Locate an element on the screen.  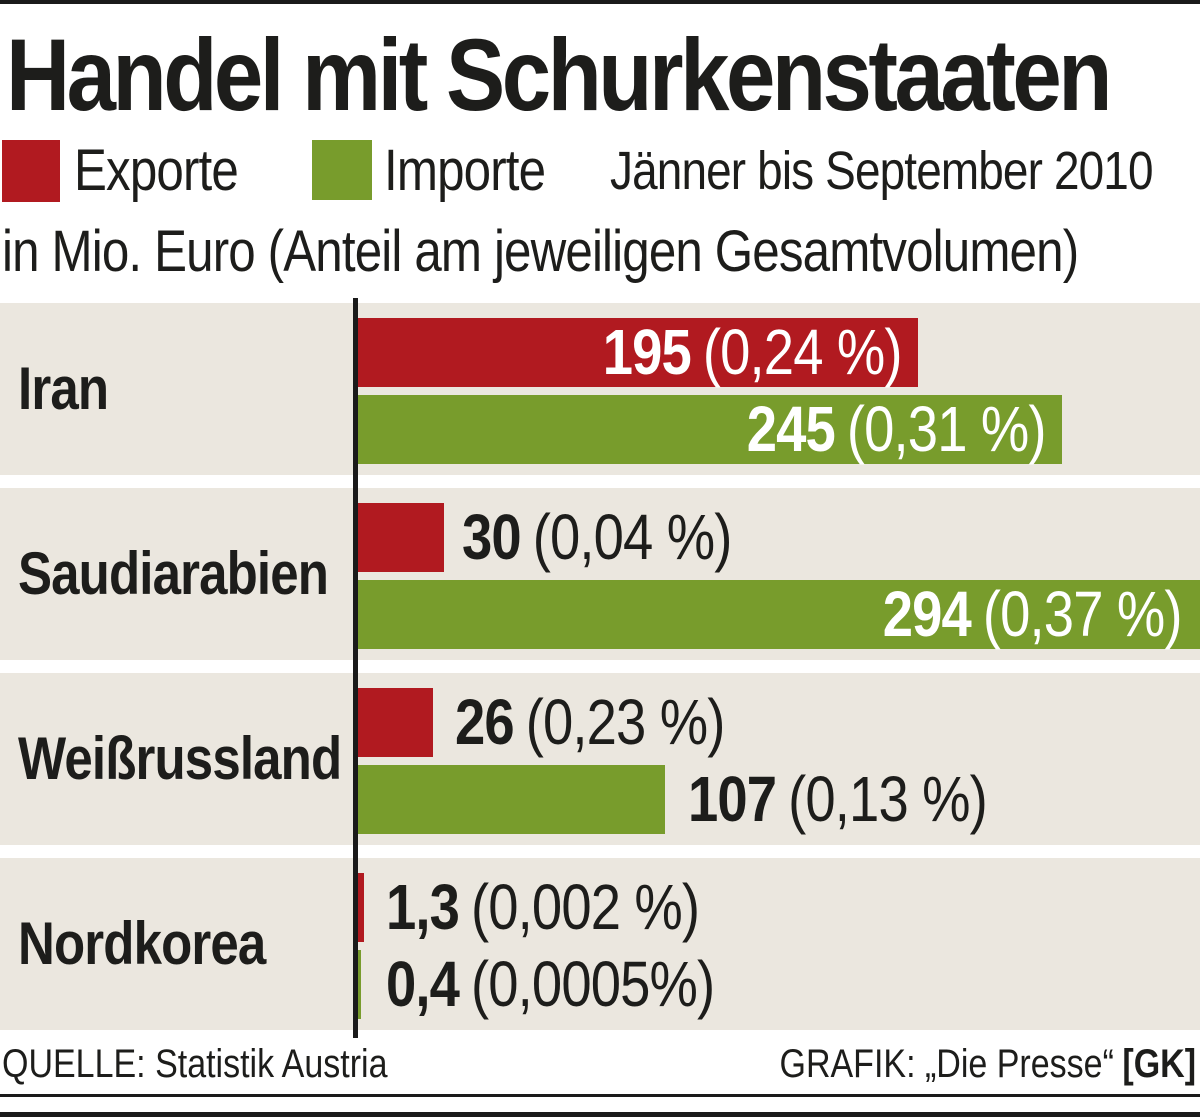
category-label-nordkorea: Nordkorea is located at coordinates (142, 943).